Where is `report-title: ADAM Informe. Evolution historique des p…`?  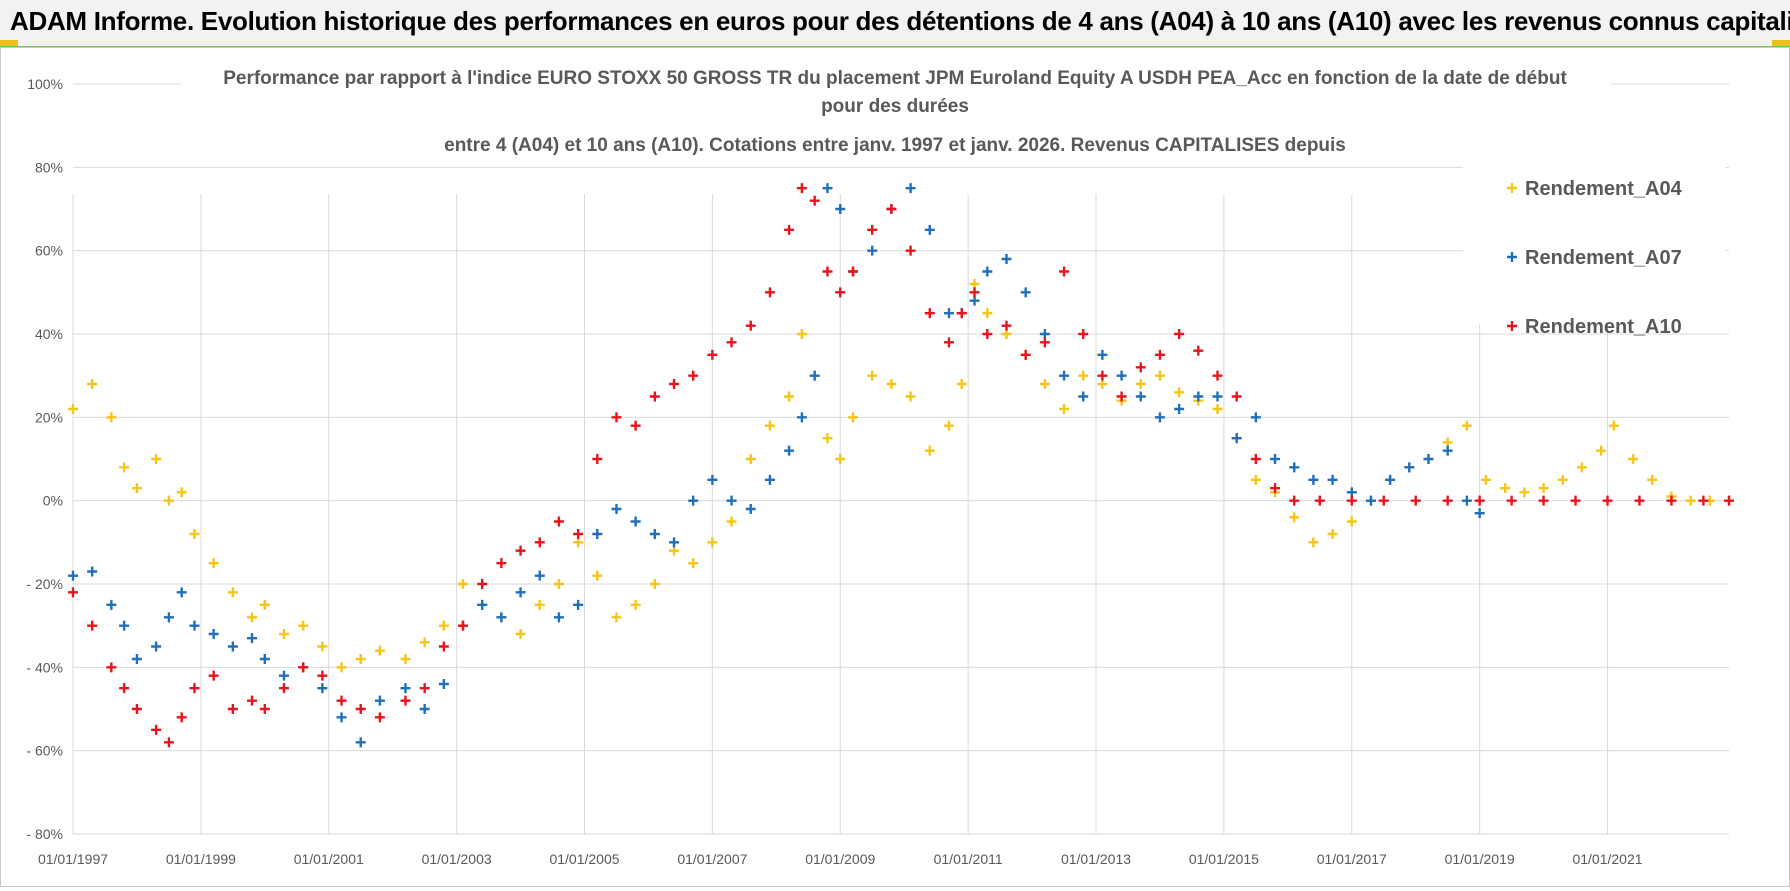
report-title: ADAM Informe. Evolution historique des p… is located at coordinates (900, 21).